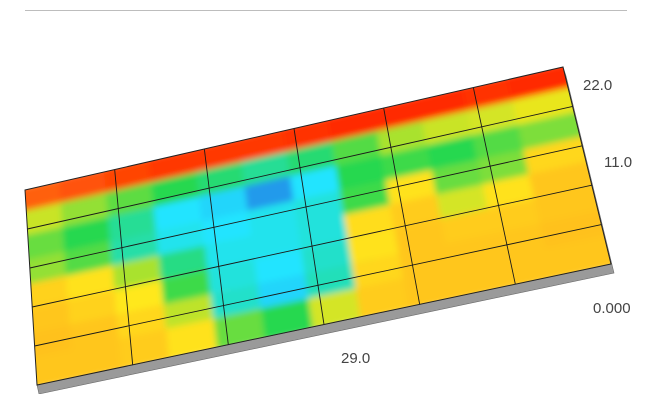 This screenshot has width=656, height=394. I want to click on y-tick-bottom: 0.000, so click(612, 308).